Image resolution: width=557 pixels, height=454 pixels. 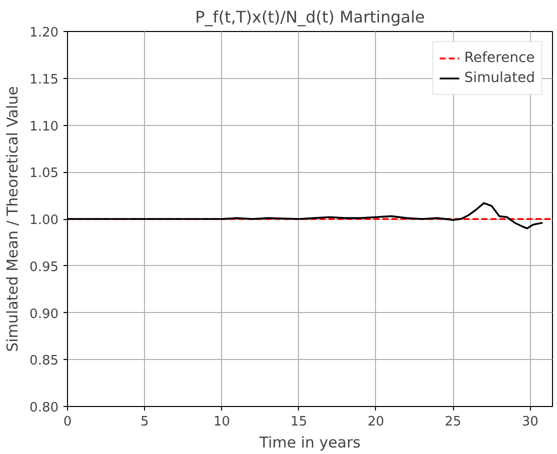 I want to click on y-tick-label: 1.00, so click(x=44, y=220).